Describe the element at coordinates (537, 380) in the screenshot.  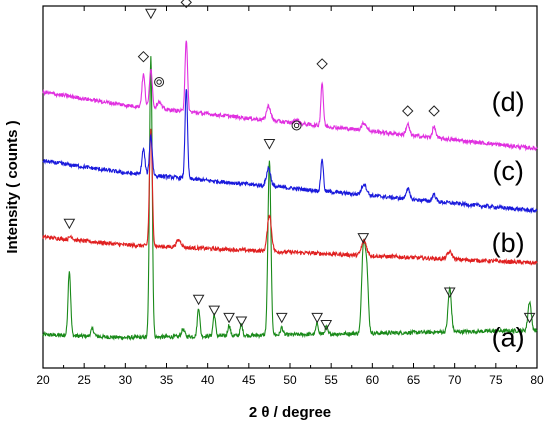
I see `x-tick-label: 80` at that location.